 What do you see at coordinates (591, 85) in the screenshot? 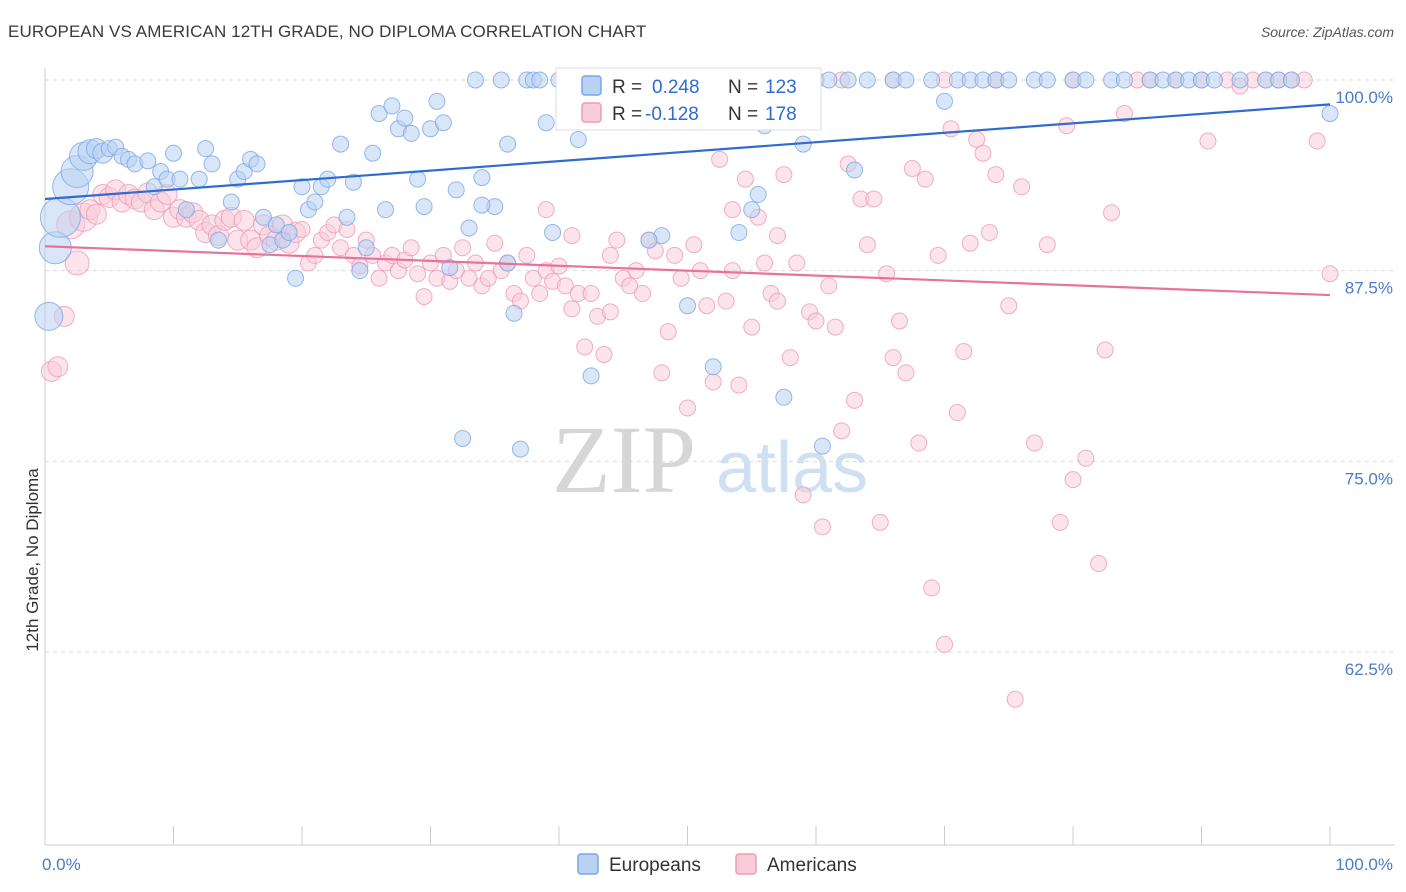
I see `legend-swatch-europeans` at bounding box center [591, 85].